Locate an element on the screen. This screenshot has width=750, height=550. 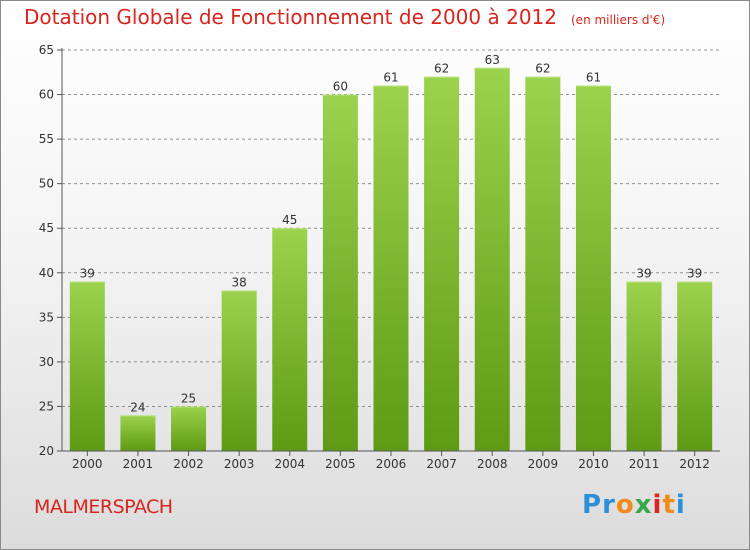
logo-letter: t is located at coordinates (669, 505).